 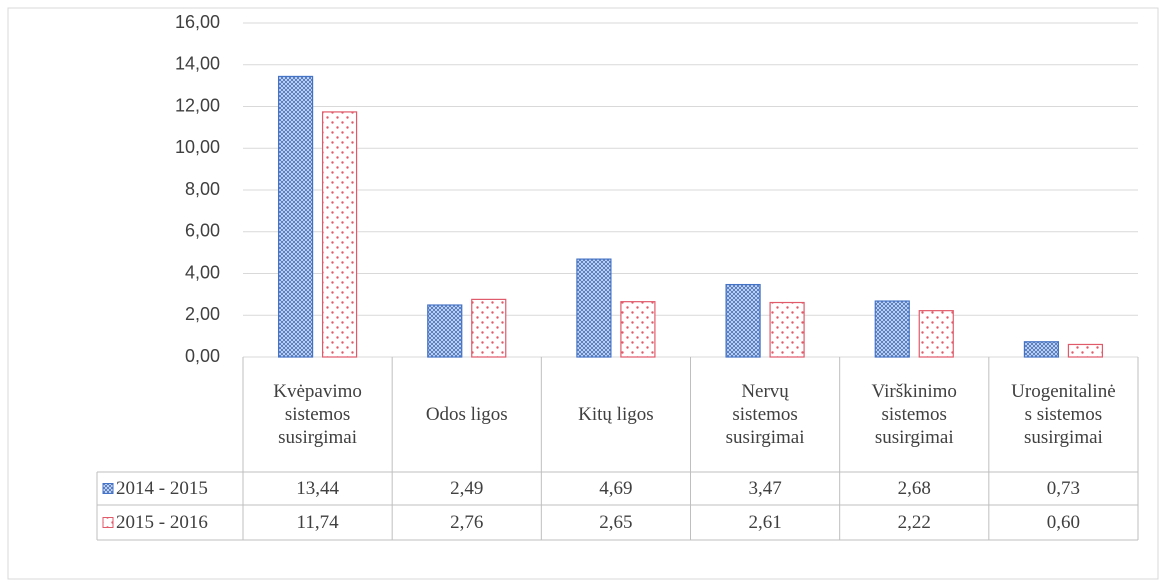 What do you see at coordinates (197, 105) in the screenshot?
I see `y-tick-label: 12,00` at bounding box center [197, 105].